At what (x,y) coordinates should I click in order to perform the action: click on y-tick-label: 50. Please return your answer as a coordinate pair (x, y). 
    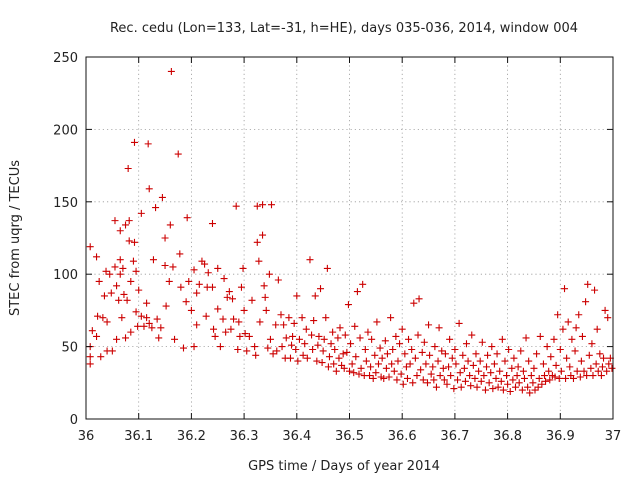
    Looking at the image, I should click on (69, 348).